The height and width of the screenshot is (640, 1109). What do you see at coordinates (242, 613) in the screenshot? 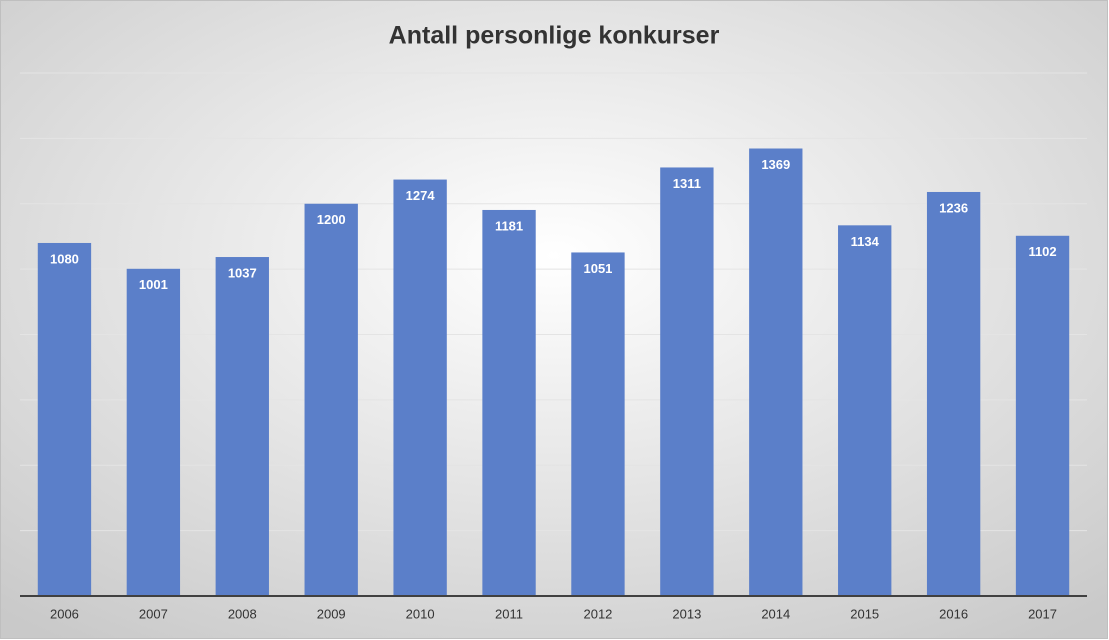
I see `x-tick-label: 2008` at bounding box center [242, 613].